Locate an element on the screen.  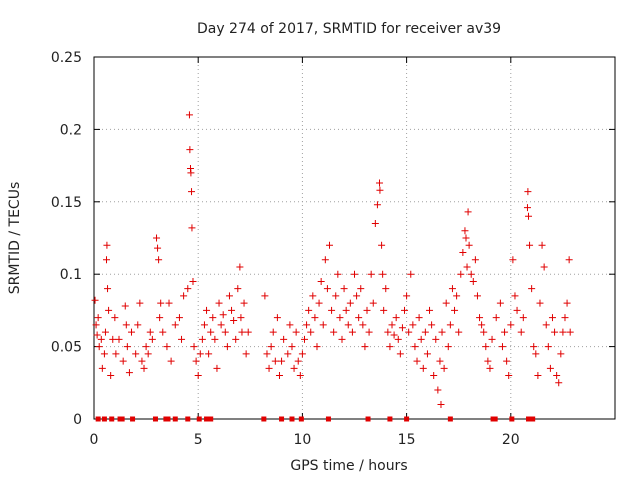
y-tick-label: 0.2 is located at coordinates (71, 130).